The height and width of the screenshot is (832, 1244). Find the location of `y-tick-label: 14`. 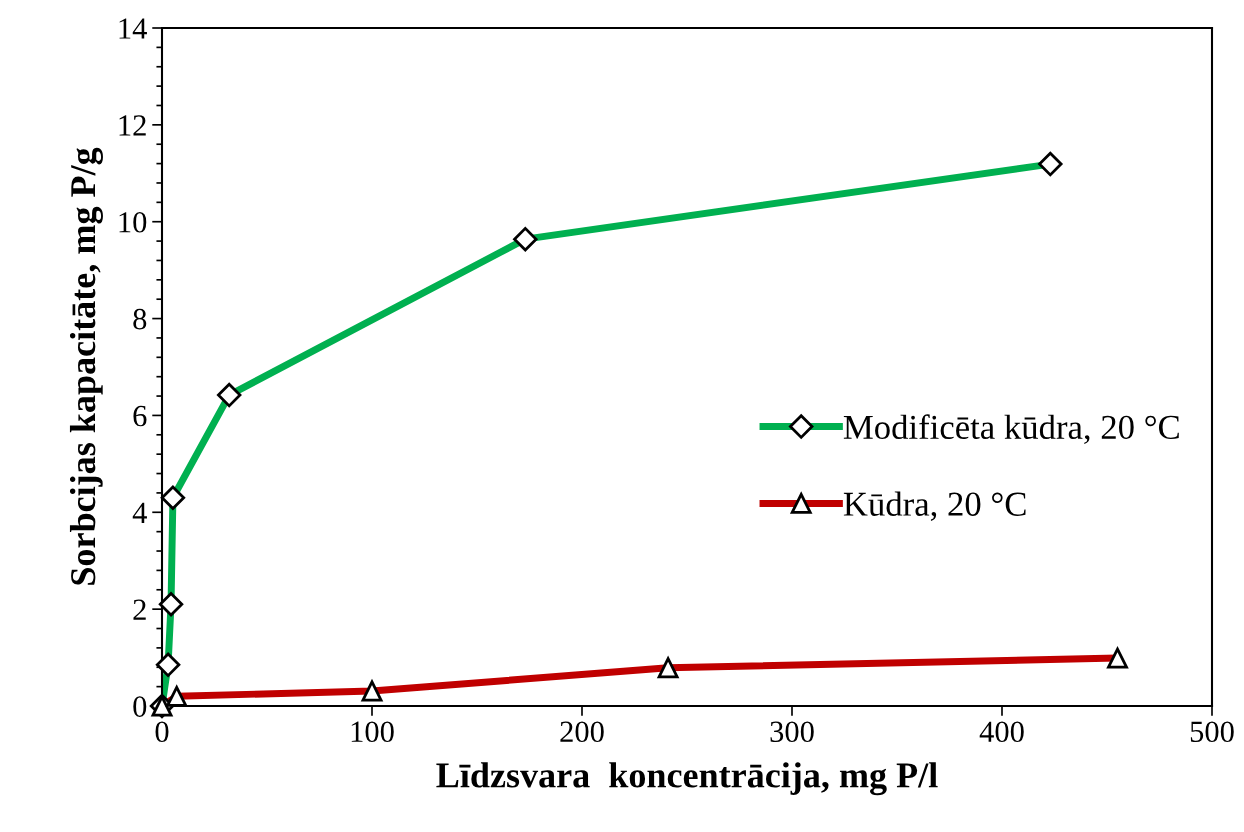

y-tick-label: 14 is located at coordinates (133, 28).